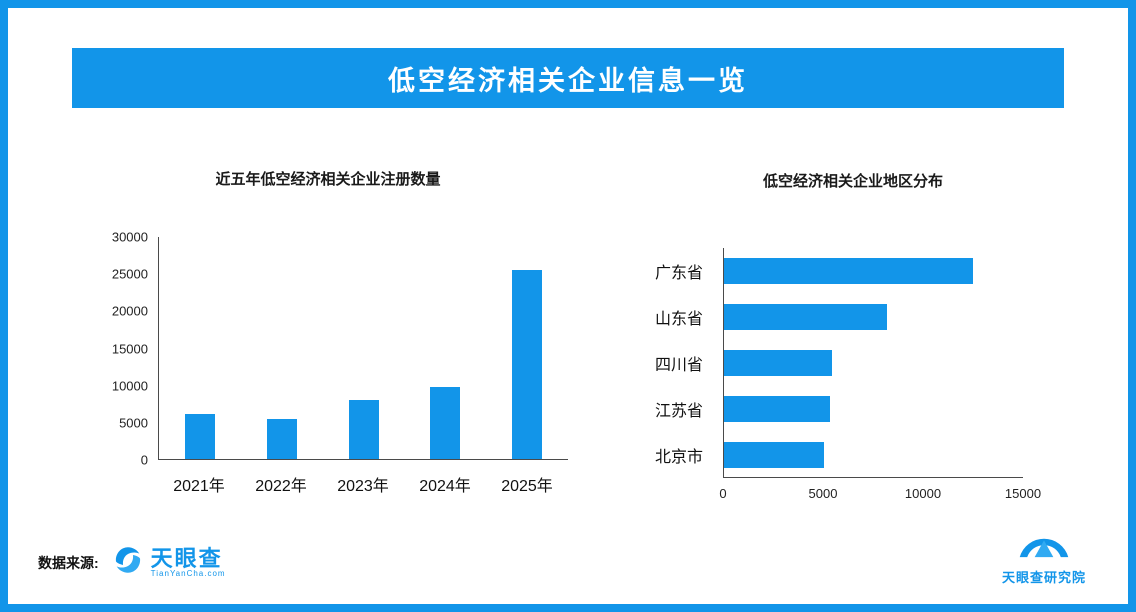 The height and width of the screenshot is (612, 1136). What do you see at coordinates (823, 493) in the screenshot?
I see `x-tick-label: 5000` at bounding box center [823, 493].